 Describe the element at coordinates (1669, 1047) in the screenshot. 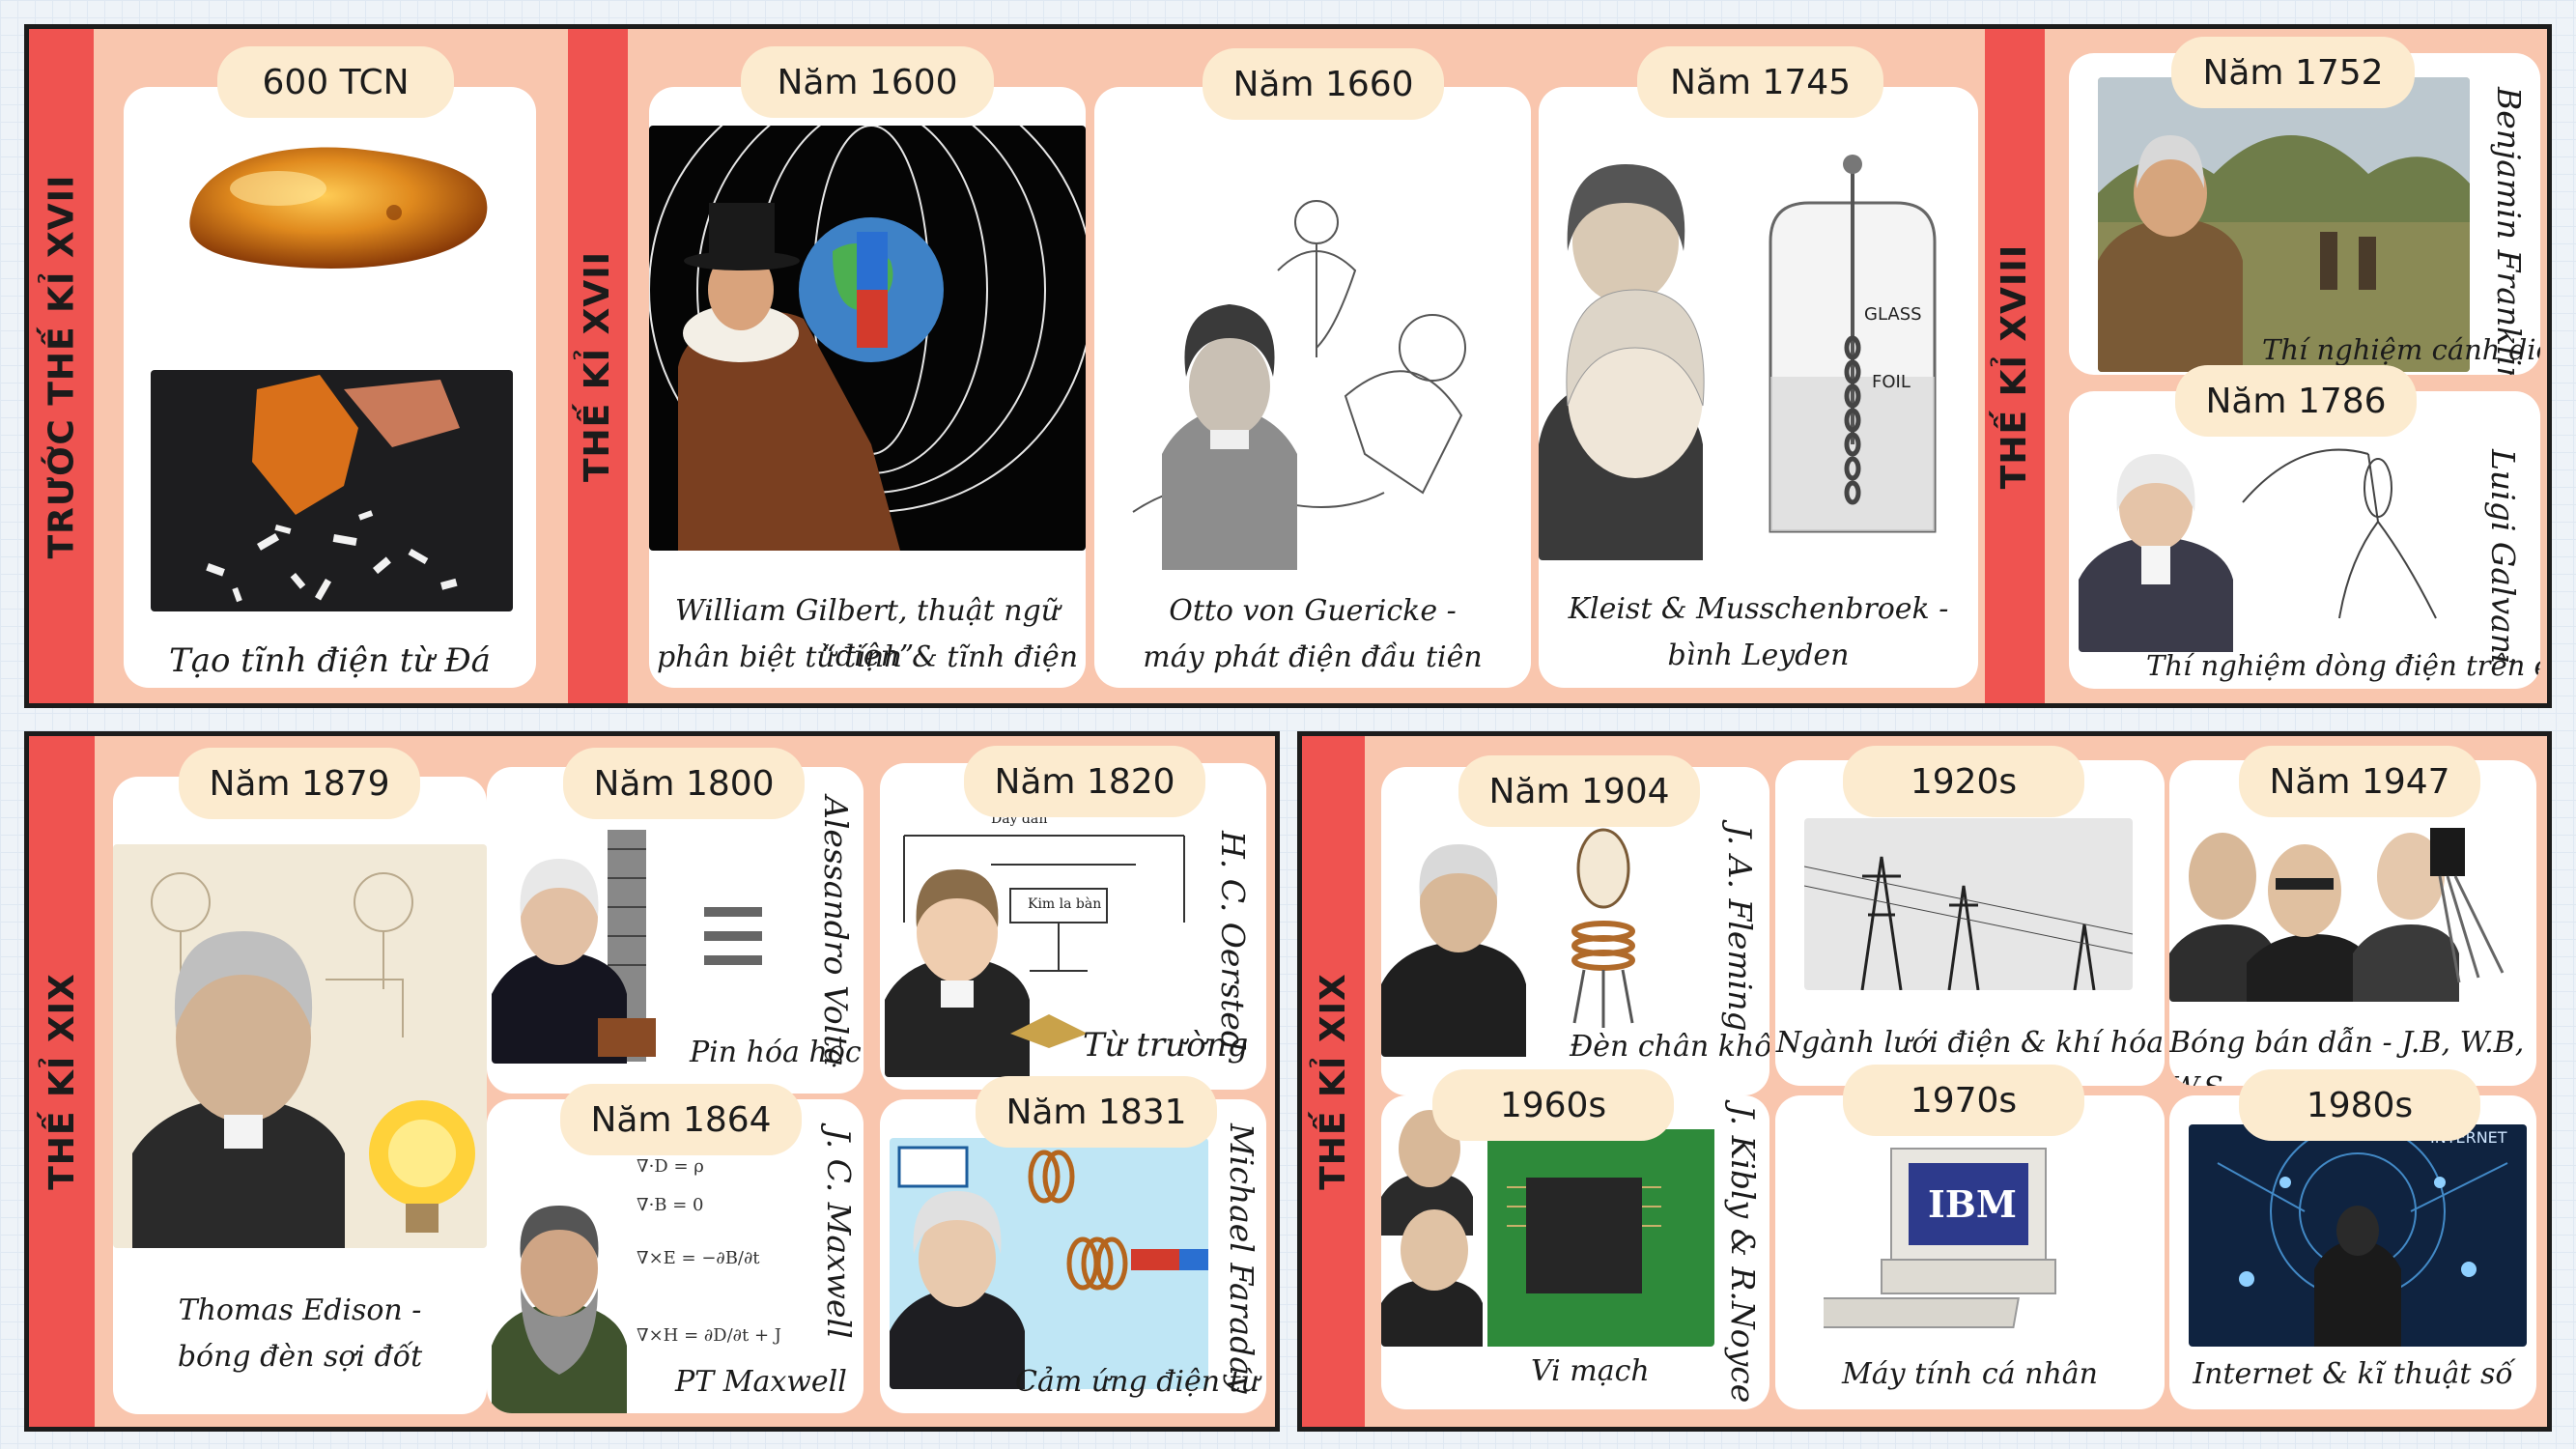

I see `caption-fleming: Đèn chân không` at that location.